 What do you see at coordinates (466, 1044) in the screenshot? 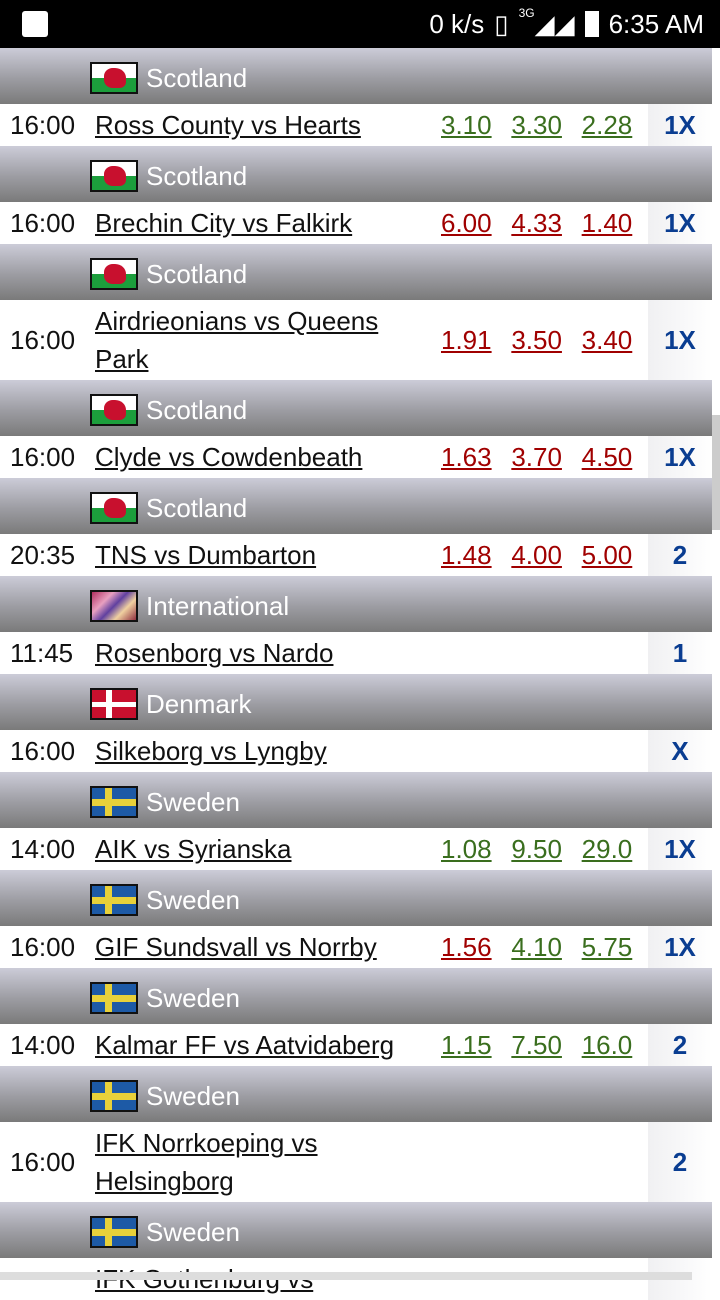
I see `odds-link: 1.15` at bounding box center [466, 1044].